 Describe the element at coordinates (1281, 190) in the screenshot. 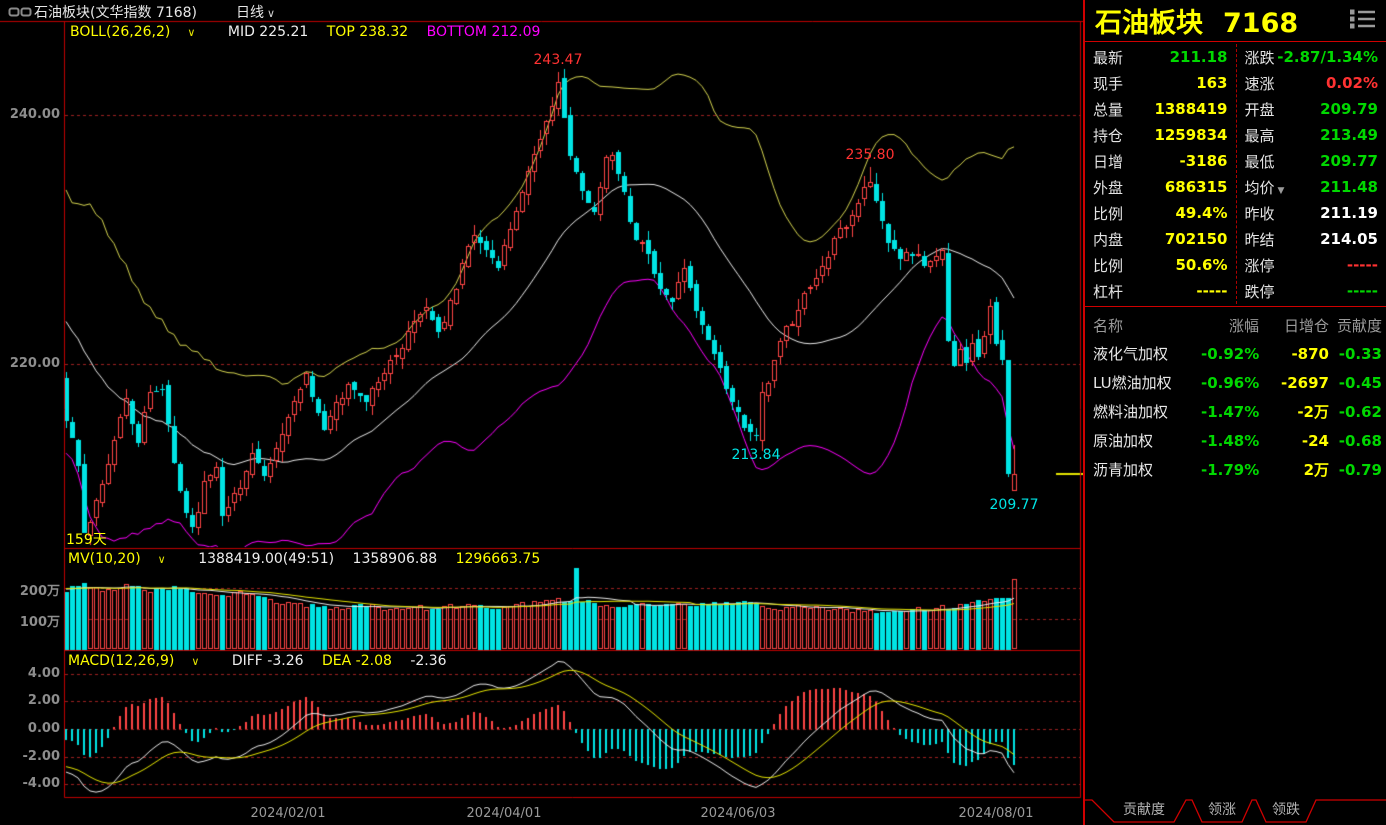

I see `triangle-down-icon: ▼` at that location.